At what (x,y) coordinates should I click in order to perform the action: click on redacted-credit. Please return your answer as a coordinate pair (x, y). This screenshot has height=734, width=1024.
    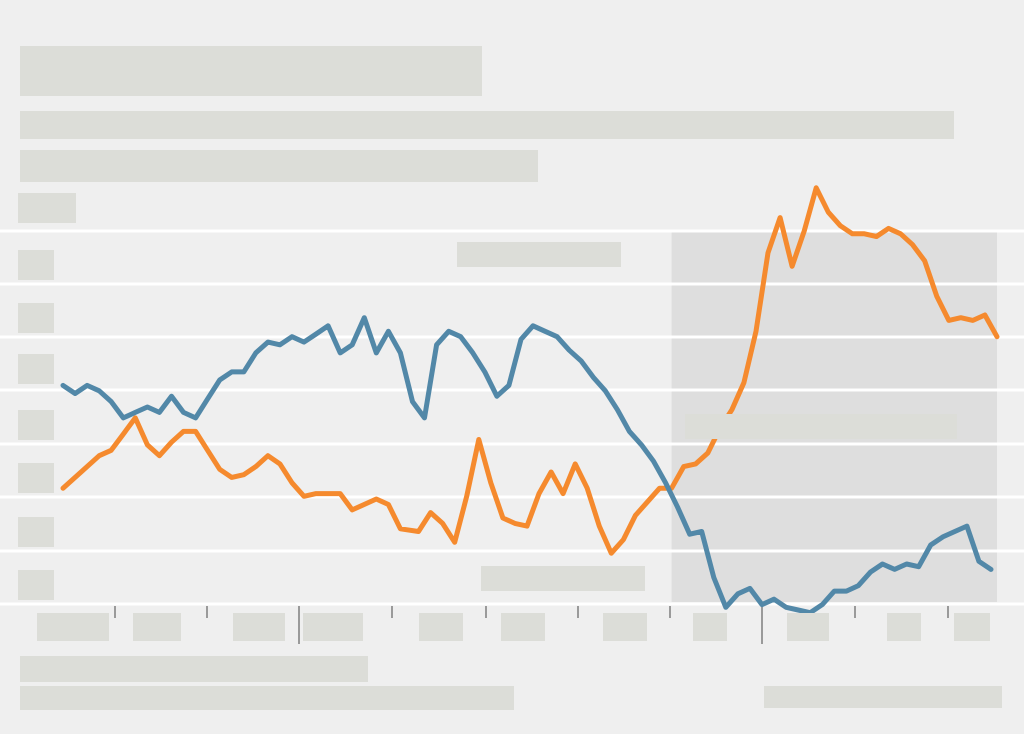
    Looking at the image, I should click on (883, 697).